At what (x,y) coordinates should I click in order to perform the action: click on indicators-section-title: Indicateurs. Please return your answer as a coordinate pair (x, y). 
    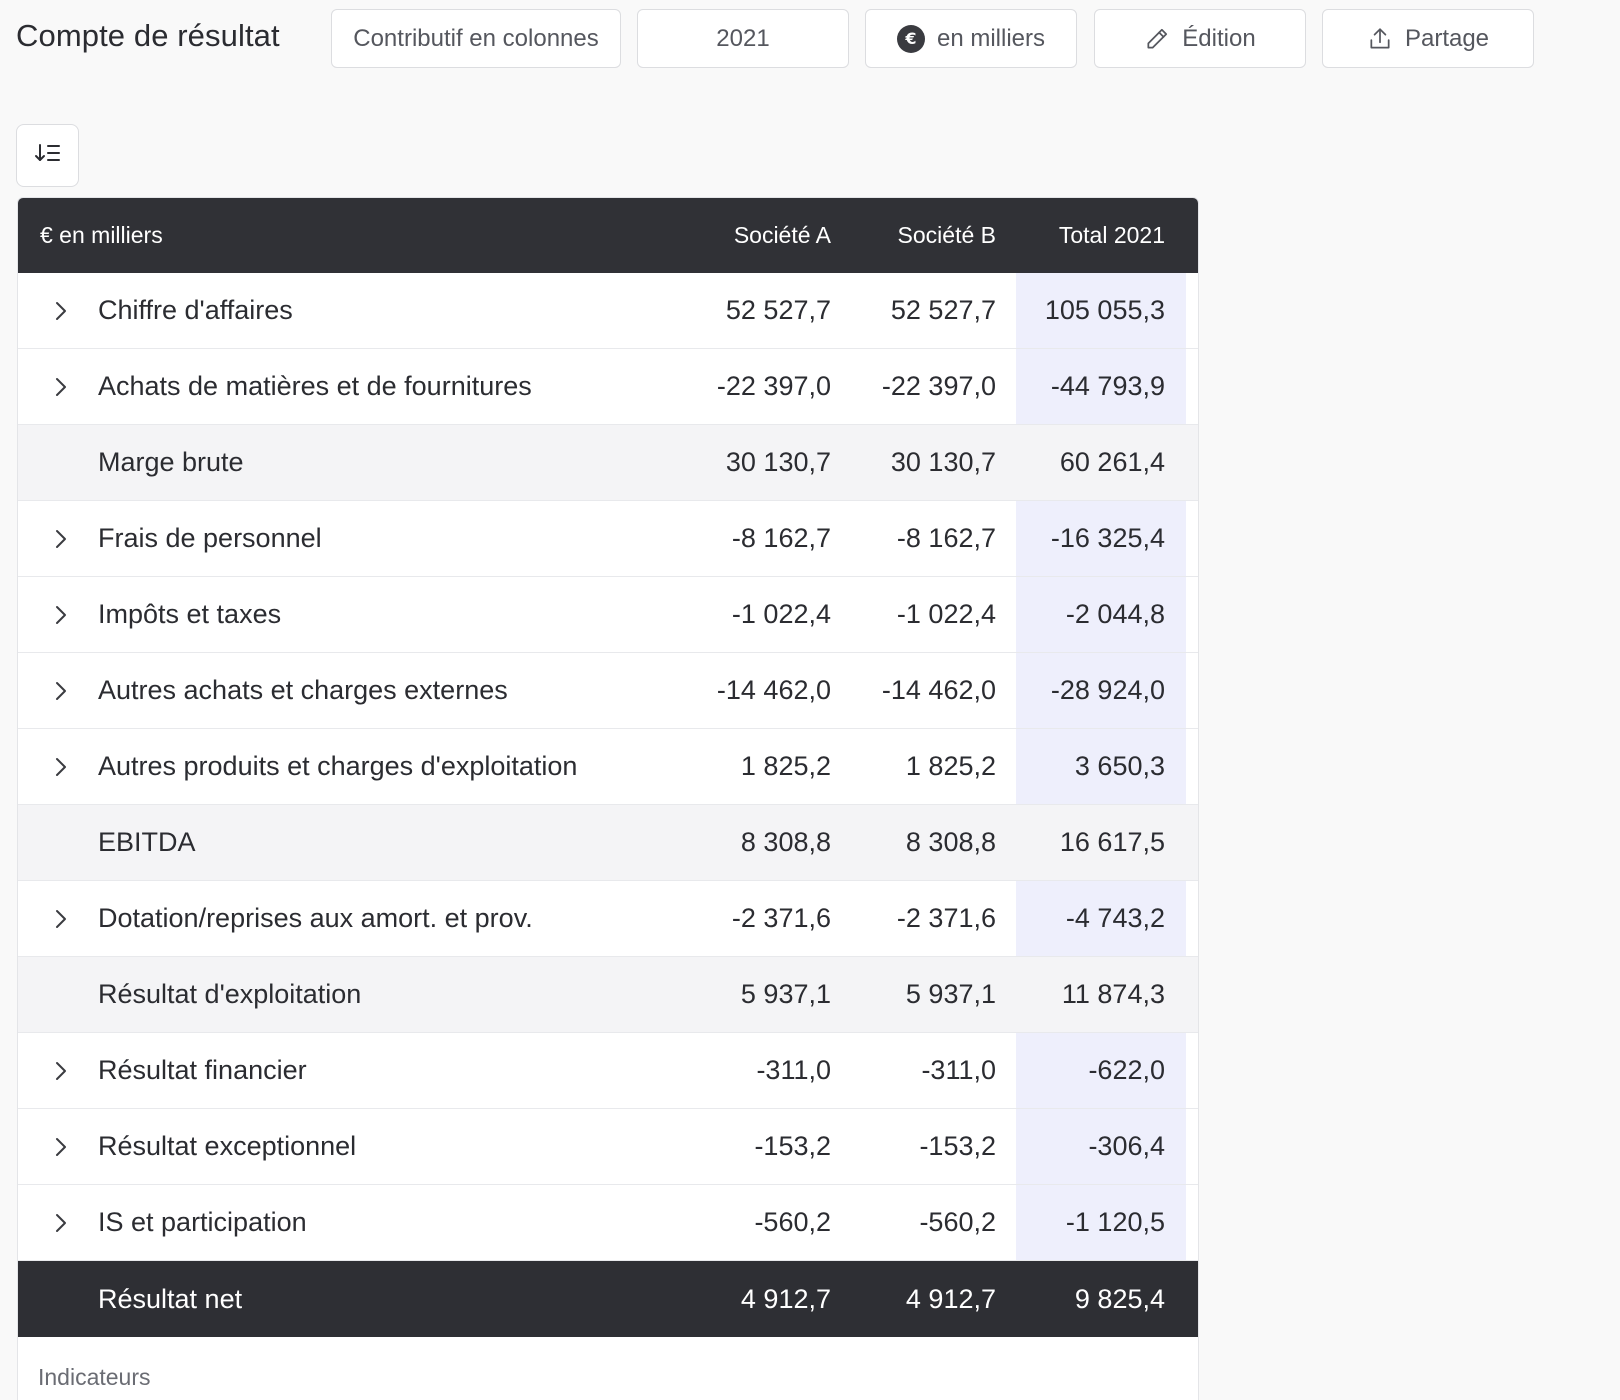
    Looking at the image, I should click on (94, 1376).